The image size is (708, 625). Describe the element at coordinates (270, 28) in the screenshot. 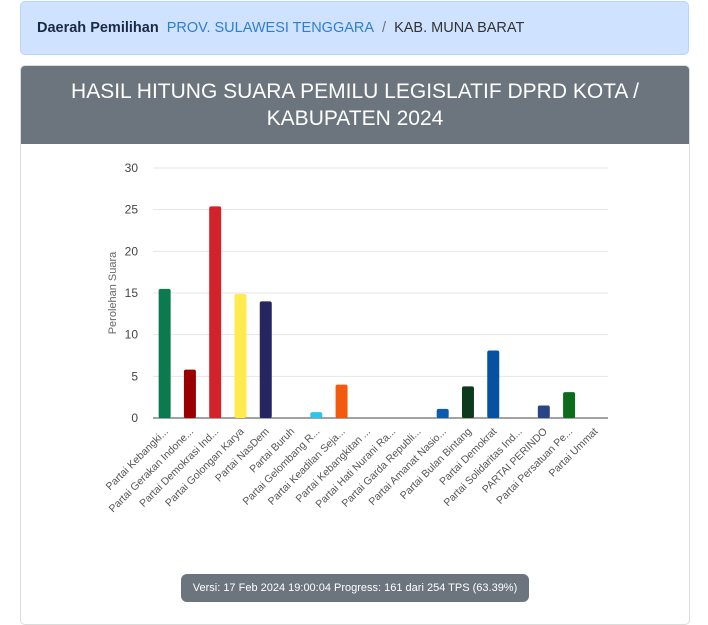

I see `breadcrumb-province-link: PROV. SULAWESI TENGGARA` at that location.